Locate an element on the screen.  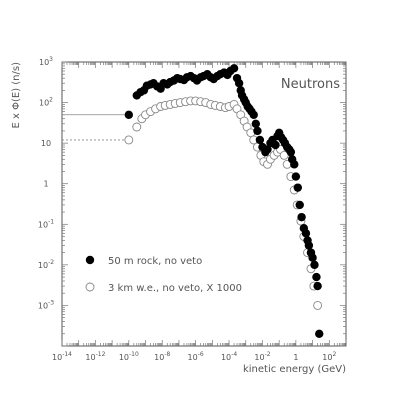
x-tick-label: 10⁻¹⁴ is located at coordinates (62, 356).